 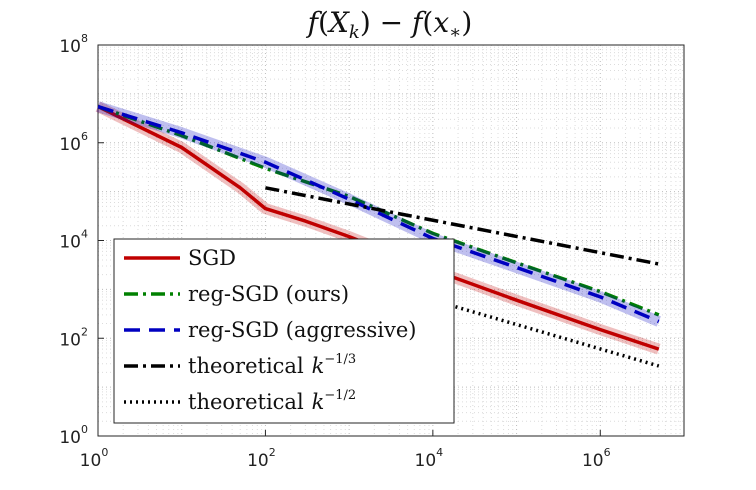 What do you see at coordinates (261, 458) in the screenshot?
I see `x-tick-label: 10²` at bounding box center [261, 458].